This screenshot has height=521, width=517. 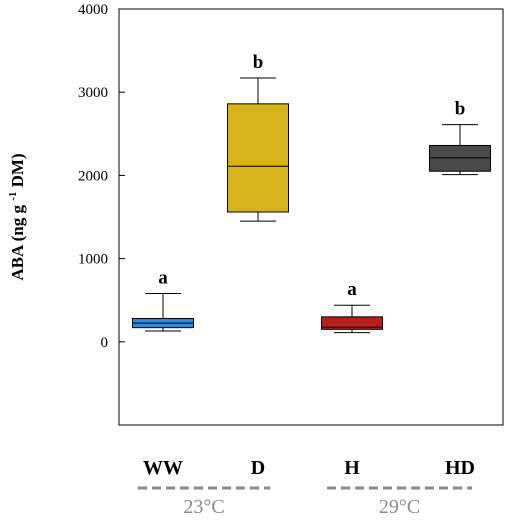 What do you see at coordinates (352, 468) in the screenshot?
I see `category-label: H` at bounding box center [352, 468].